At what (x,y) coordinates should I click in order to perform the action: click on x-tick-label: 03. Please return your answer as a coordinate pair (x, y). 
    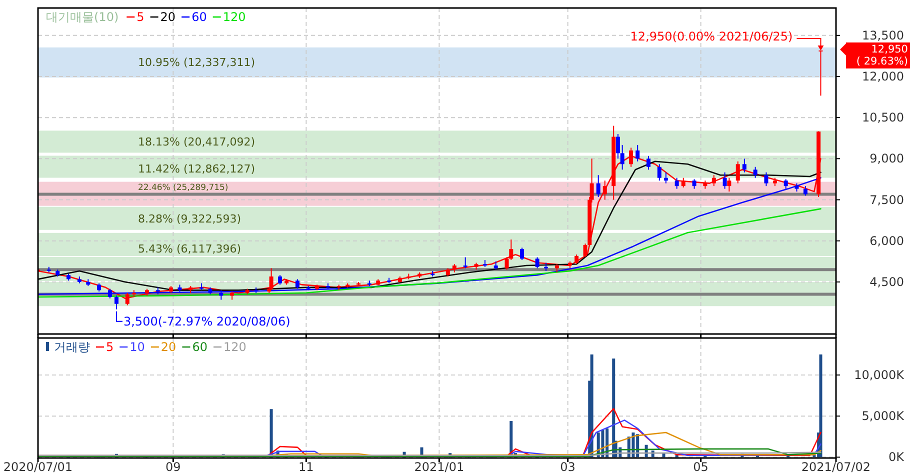
    Looking at the image, I should click on (568, 467).